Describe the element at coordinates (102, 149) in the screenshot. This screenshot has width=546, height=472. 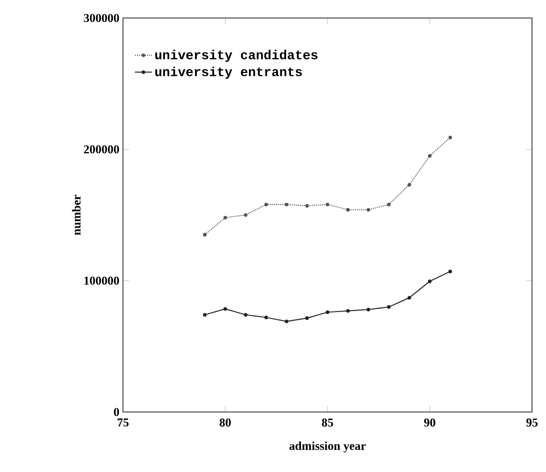
I see `y-tick-label: 200000` at that location.